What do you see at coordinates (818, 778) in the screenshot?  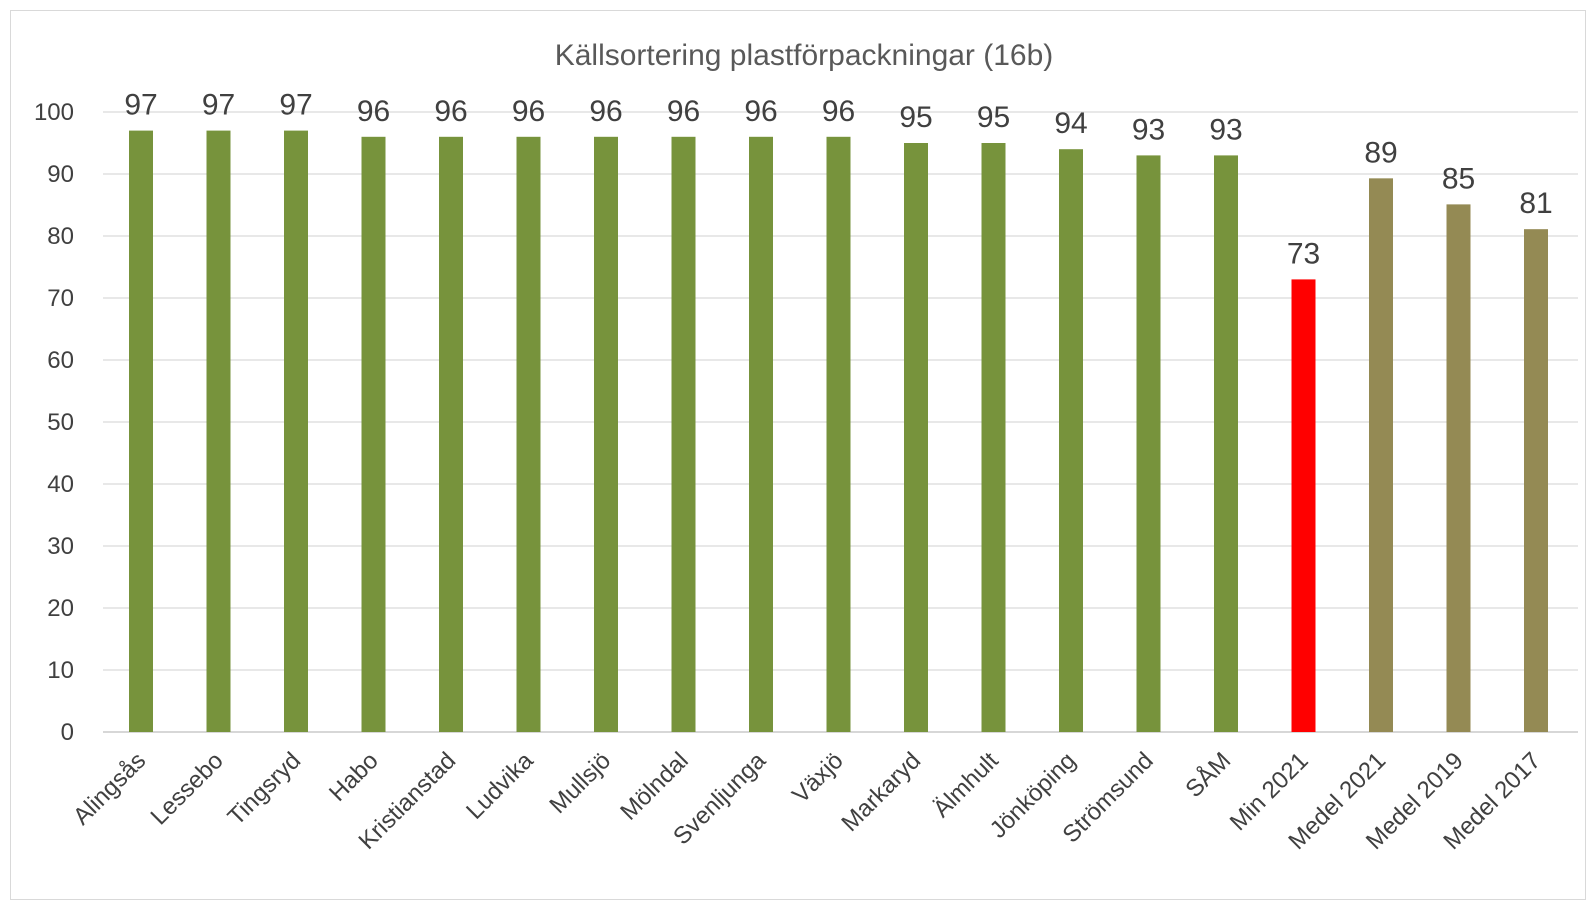 I see `x-tick-label: Växjö` at bounding box center [818, 778].